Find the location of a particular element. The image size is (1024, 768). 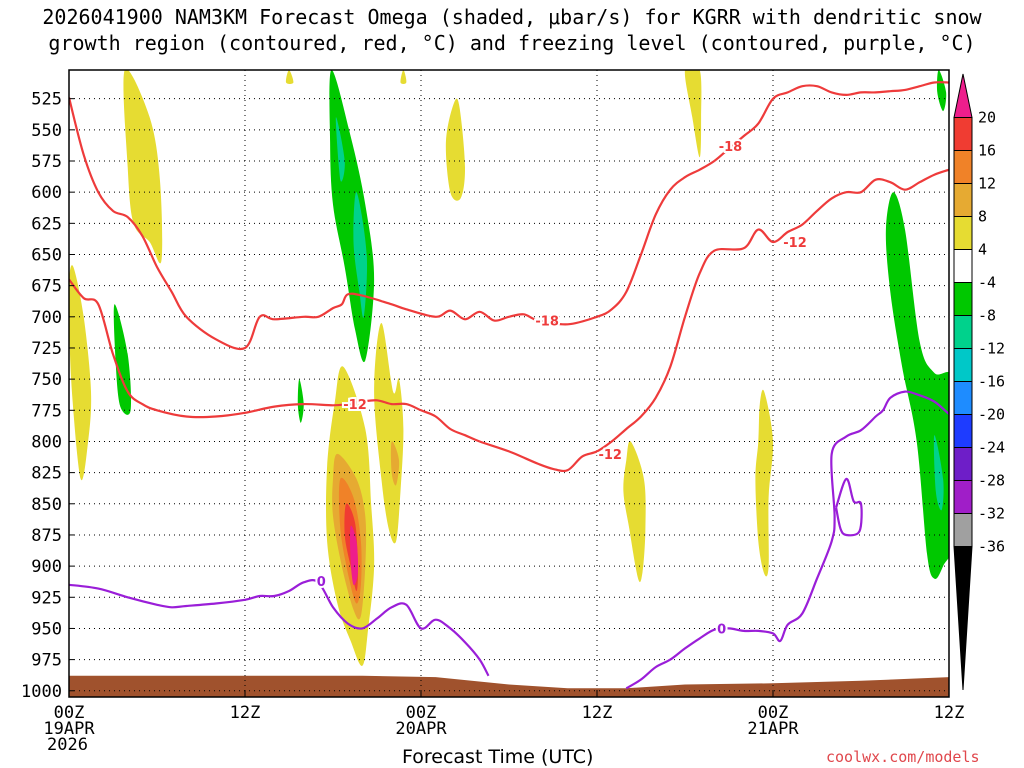

colorbar-label-13: -36 is located at coordinates (991, 547).